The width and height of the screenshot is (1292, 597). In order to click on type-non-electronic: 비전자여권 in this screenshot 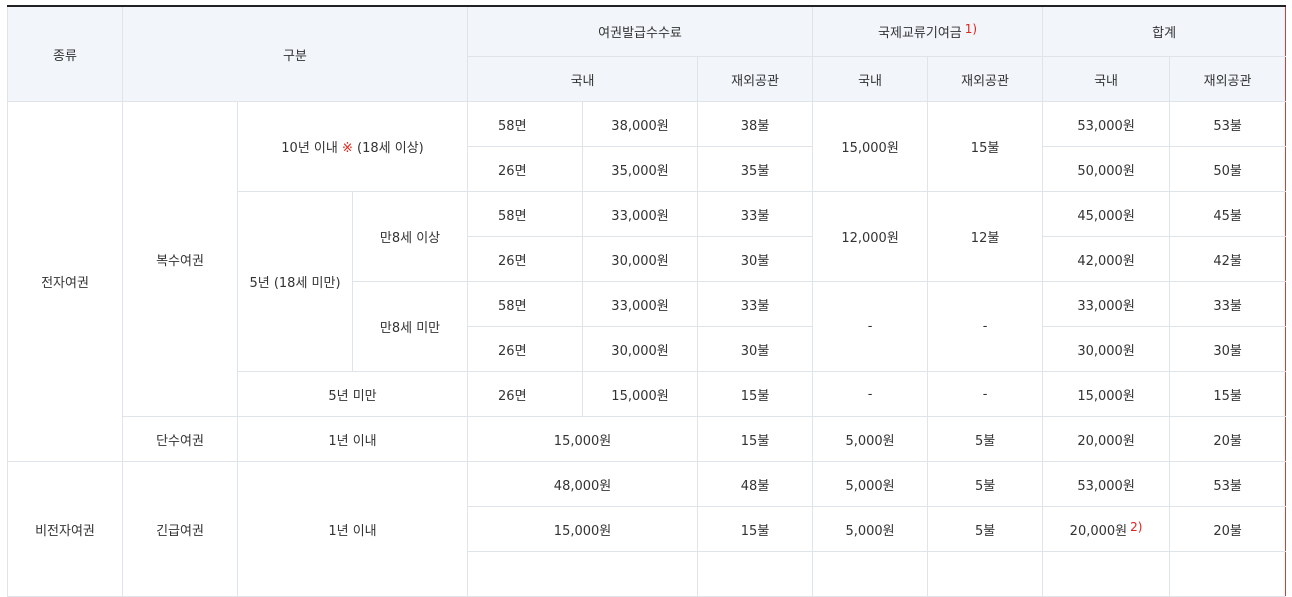, I will do `click(65, 529)`.